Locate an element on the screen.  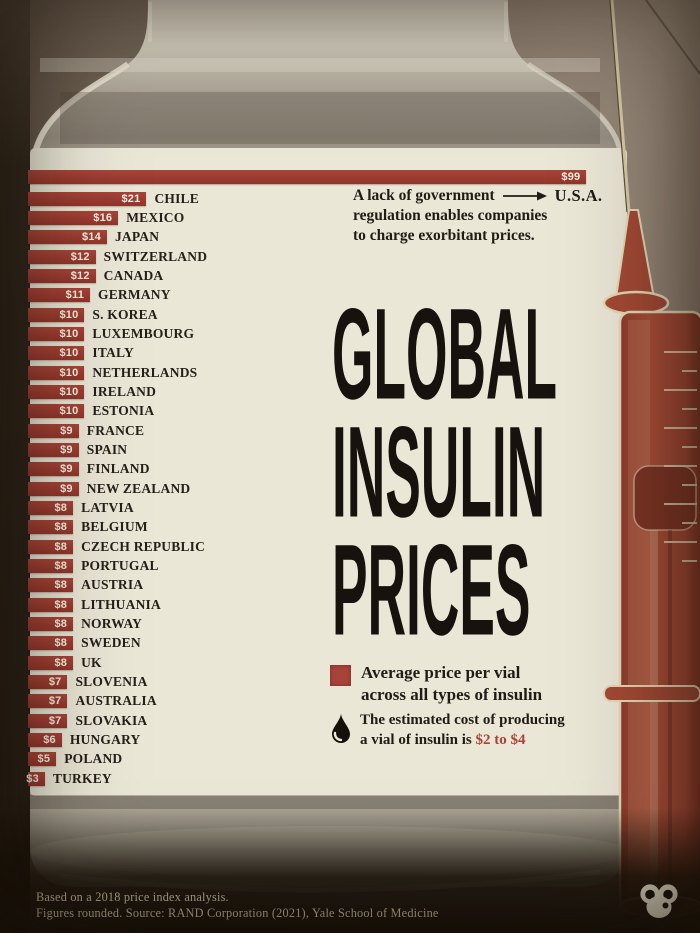
price-label: $14 is located at coordinates (91, 237).